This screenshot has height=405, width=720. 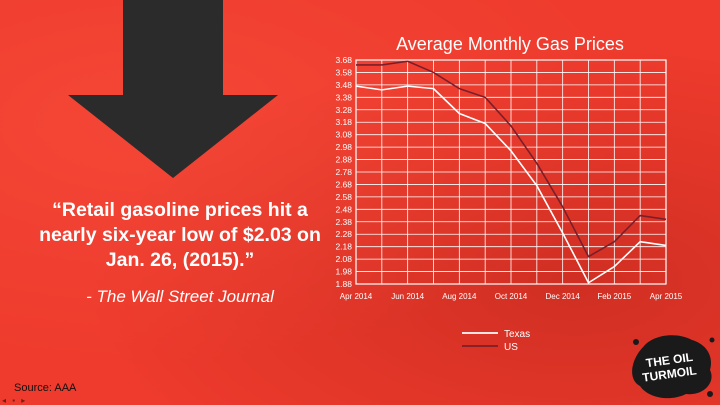 What do you see at coordinates (343, 284) in the screenshot?
I see `y-tick-label: 1.88` at bounding box center [343, 284].